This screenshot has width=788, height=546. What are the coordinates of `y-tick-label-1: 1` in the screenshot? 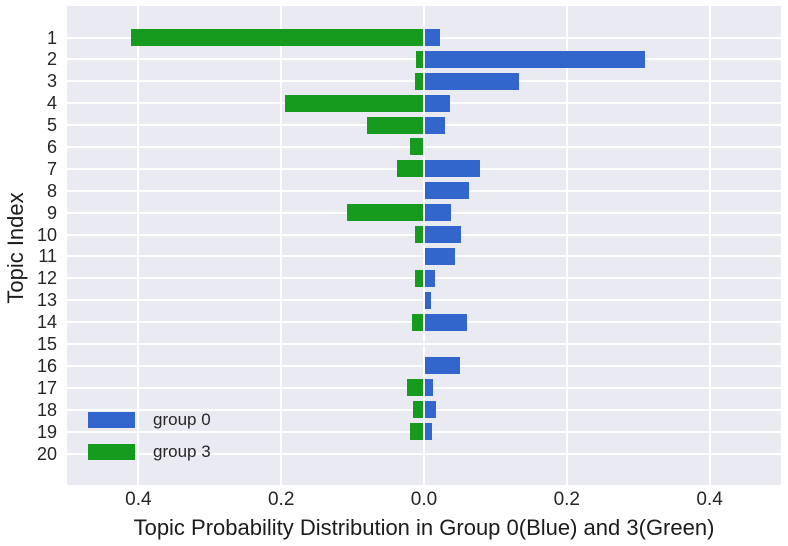 It's located at (51, 37).